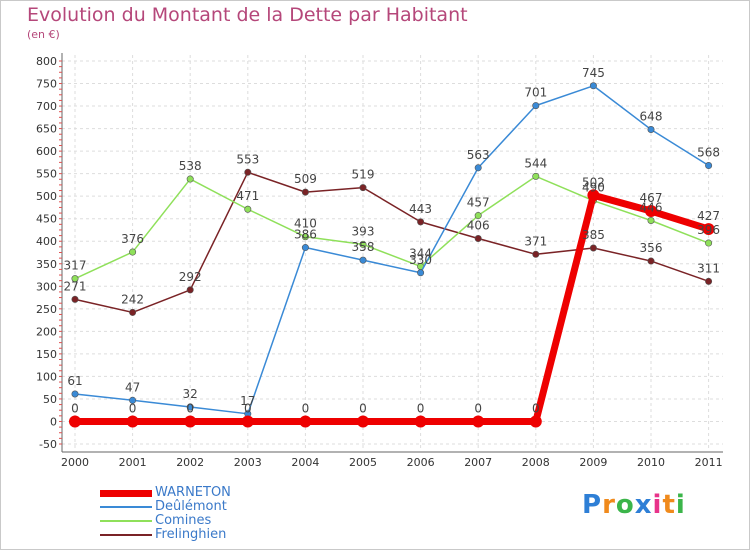 The height and width of the screenshot is (550, 750). What do you see at coordinates (190, 462) in the screenshot?
I see `x-tick-label: 2002` at bounding box center [190, 462].